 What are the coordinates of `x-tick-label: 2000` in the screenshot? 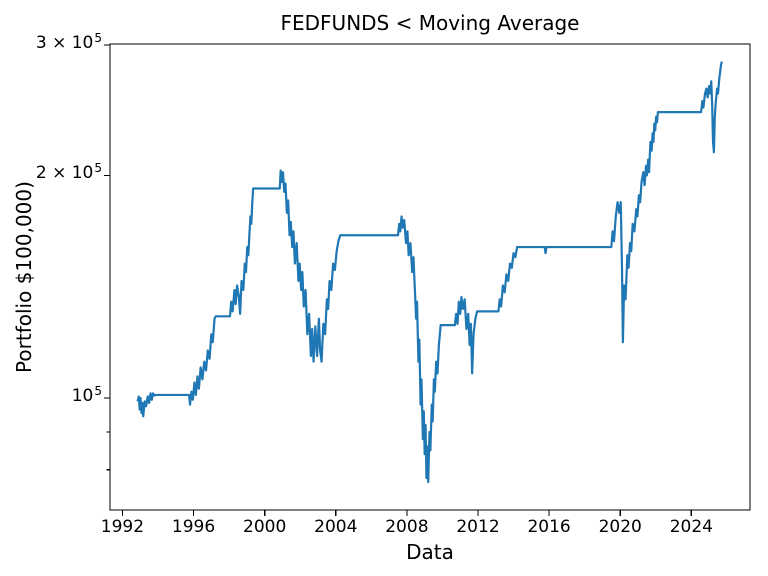 It's located at (265, 527).